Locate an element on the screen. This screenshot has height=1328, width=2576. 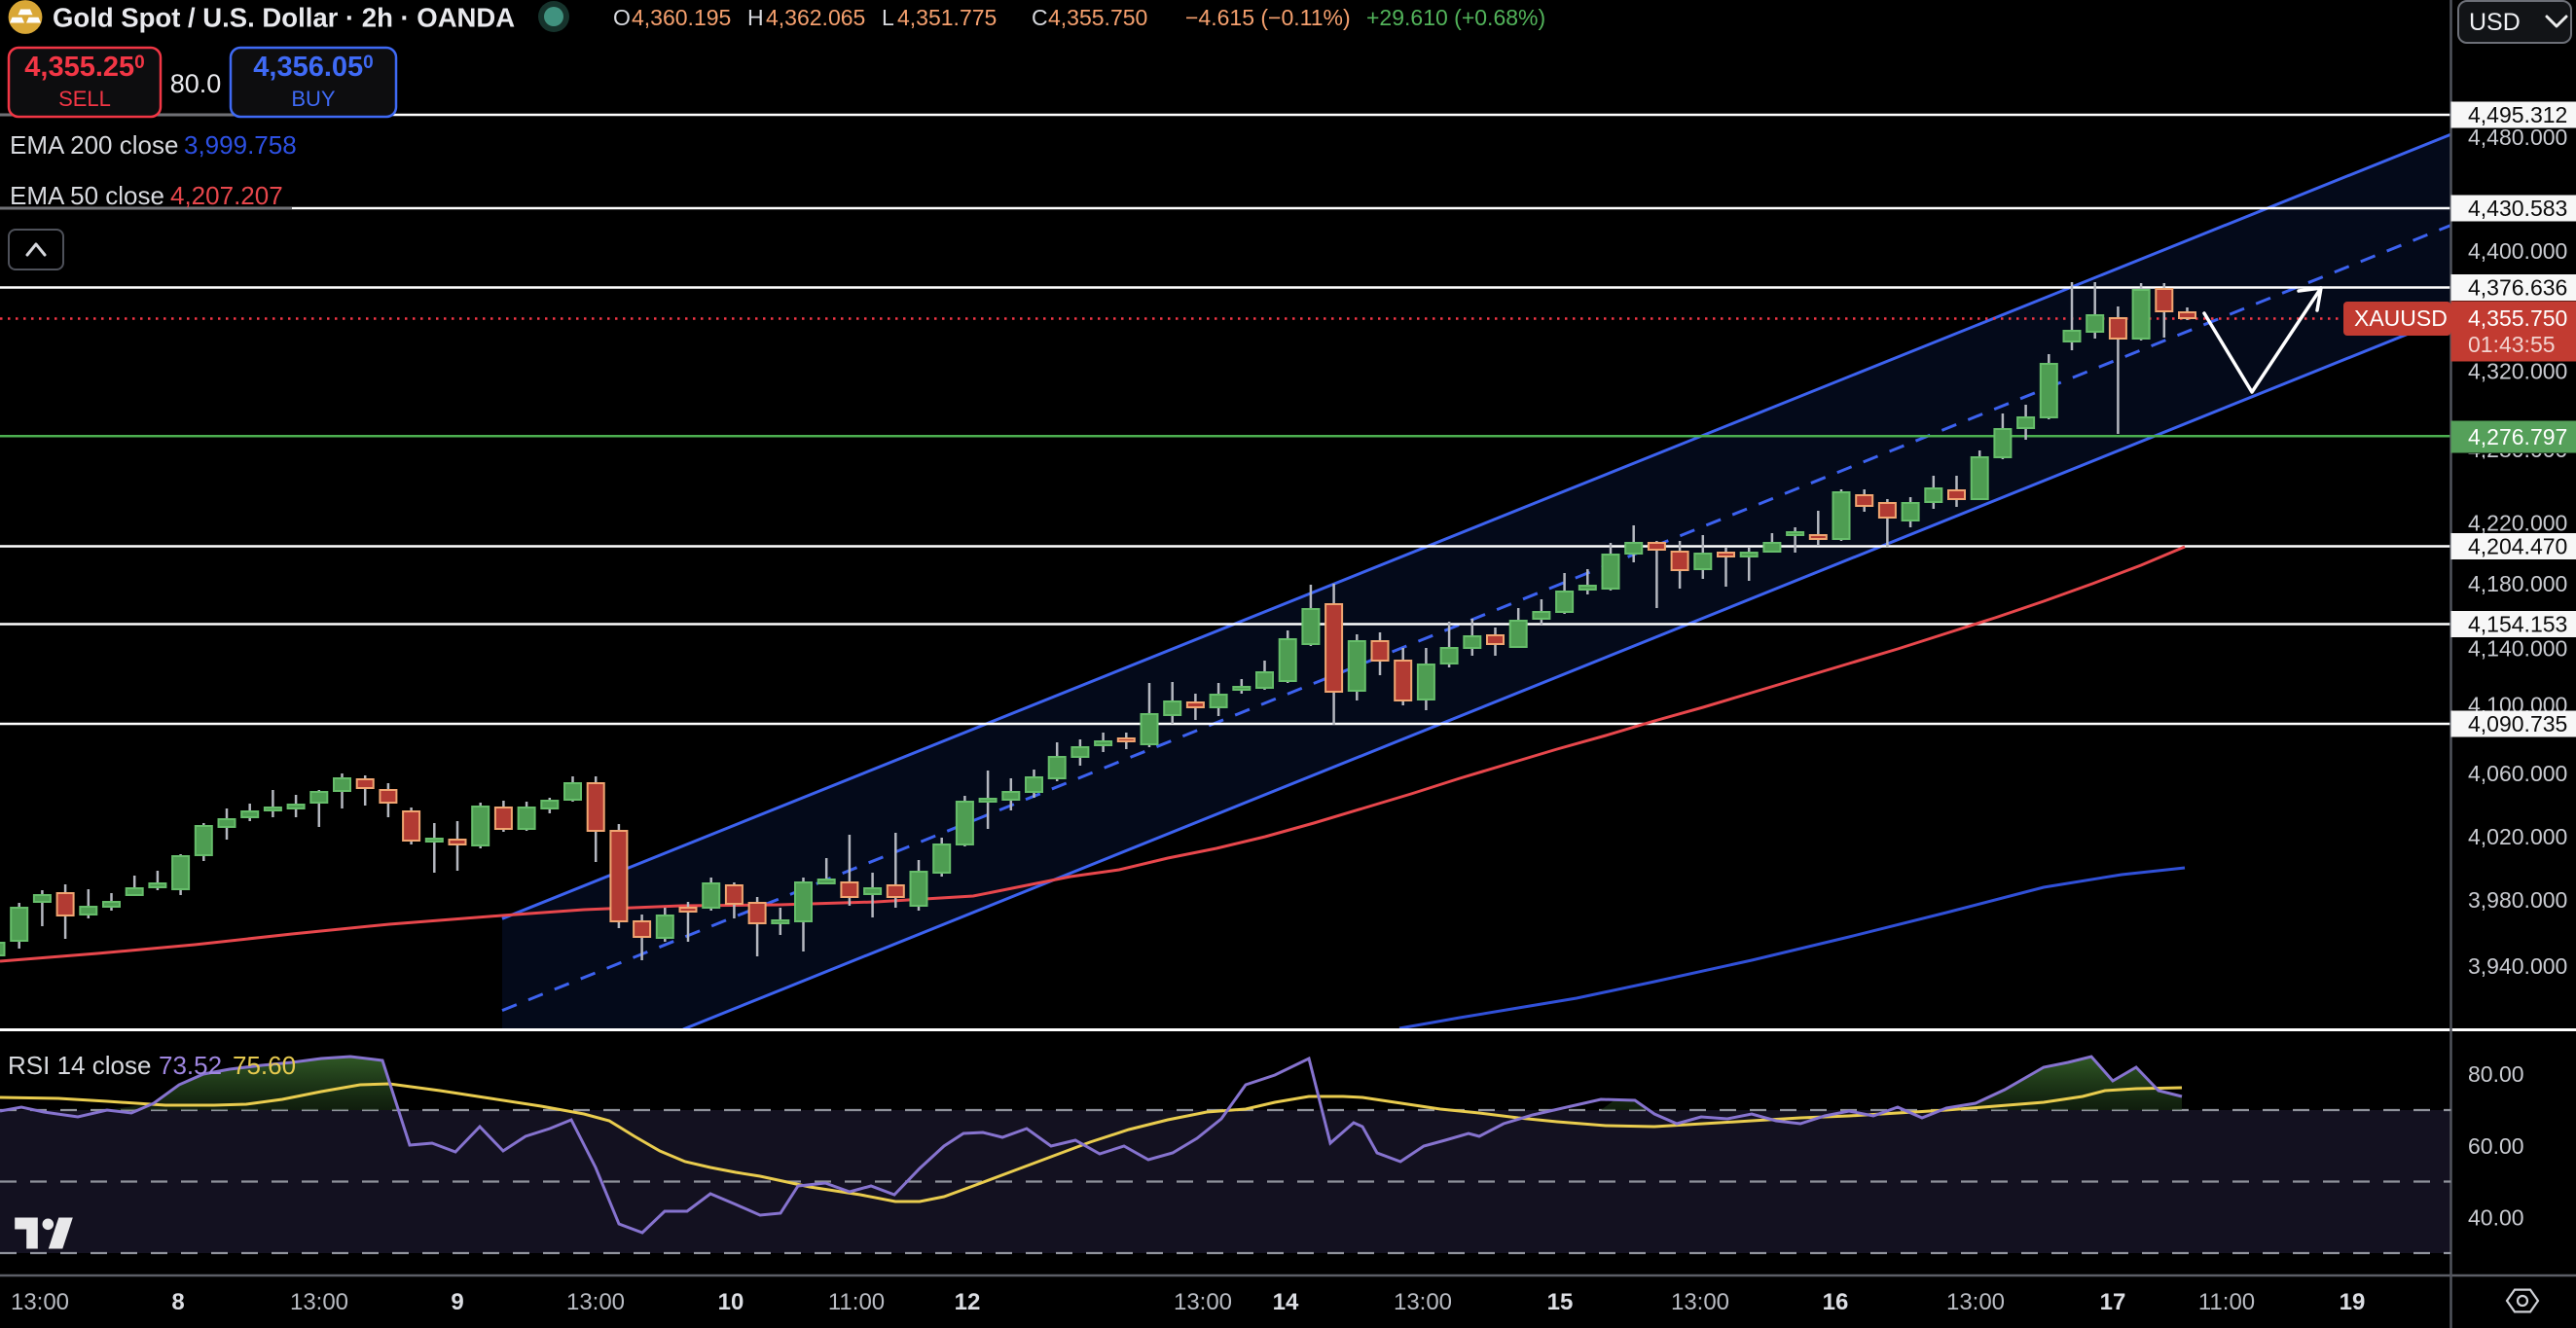
svg-text: 3,999.758 is located at coordinates (240, 145).